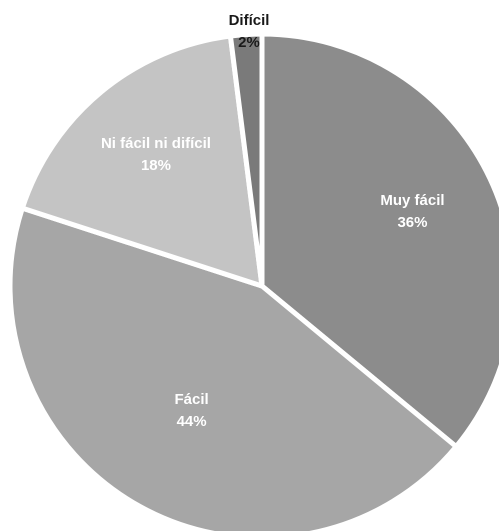  What do you see at coordinates (246, 160) in the screenshot?
I see `pie-slice-dificil` at bounding box center [246, 160].